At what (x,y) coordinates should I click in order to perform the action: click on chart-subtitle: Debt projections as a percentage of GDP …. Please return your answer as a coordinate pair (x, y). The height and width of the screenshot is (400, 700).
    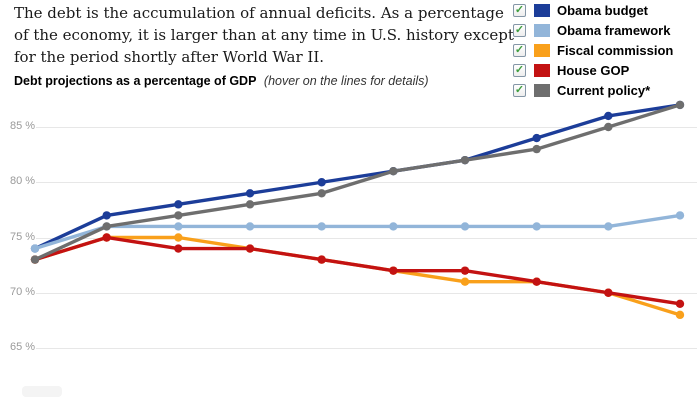
    Looking at the image, I should click on (221, 81).